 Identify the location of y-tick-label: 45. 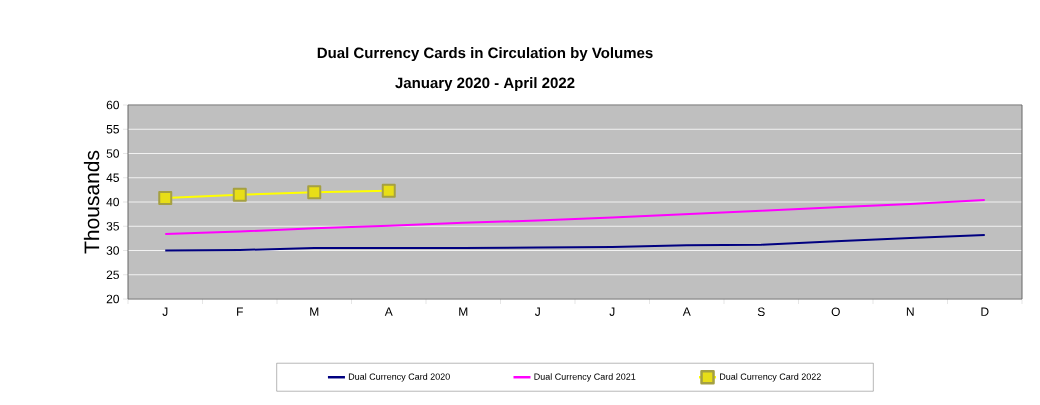
(112, 177).